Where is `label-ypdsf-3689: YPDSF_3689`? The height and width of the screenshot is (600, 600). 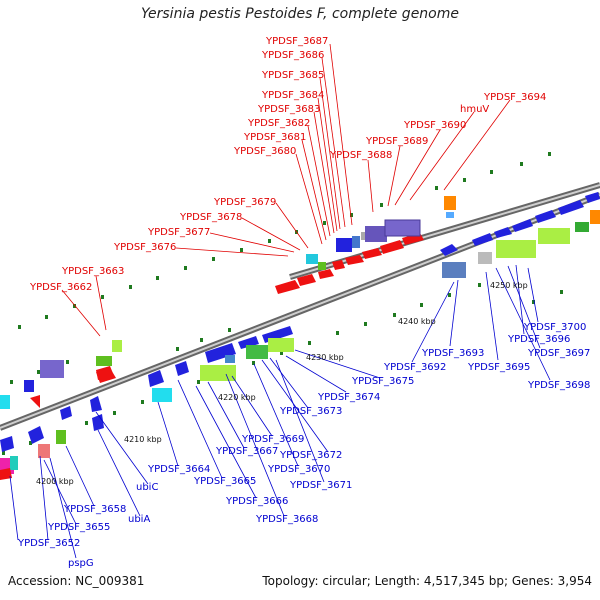 label-ypdsf-3689: YPDSF_3689 is located at coordinates (396, 141).